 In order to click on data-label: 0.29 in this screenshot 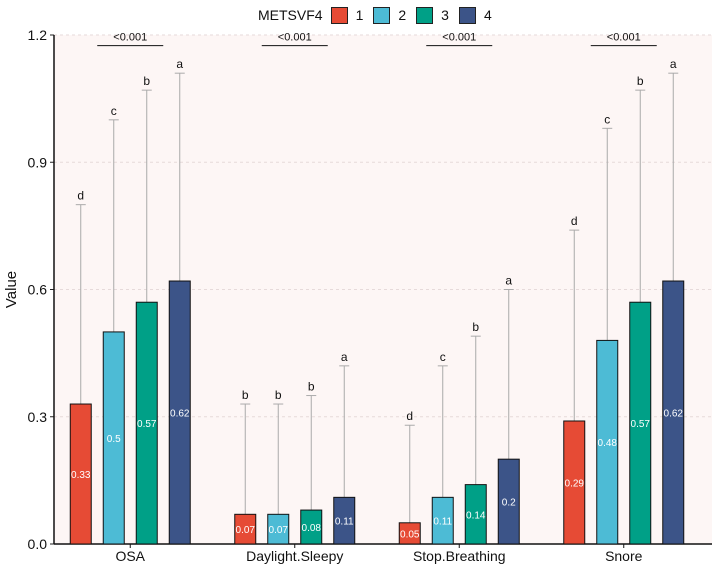, I will do `click(575, 483)`.